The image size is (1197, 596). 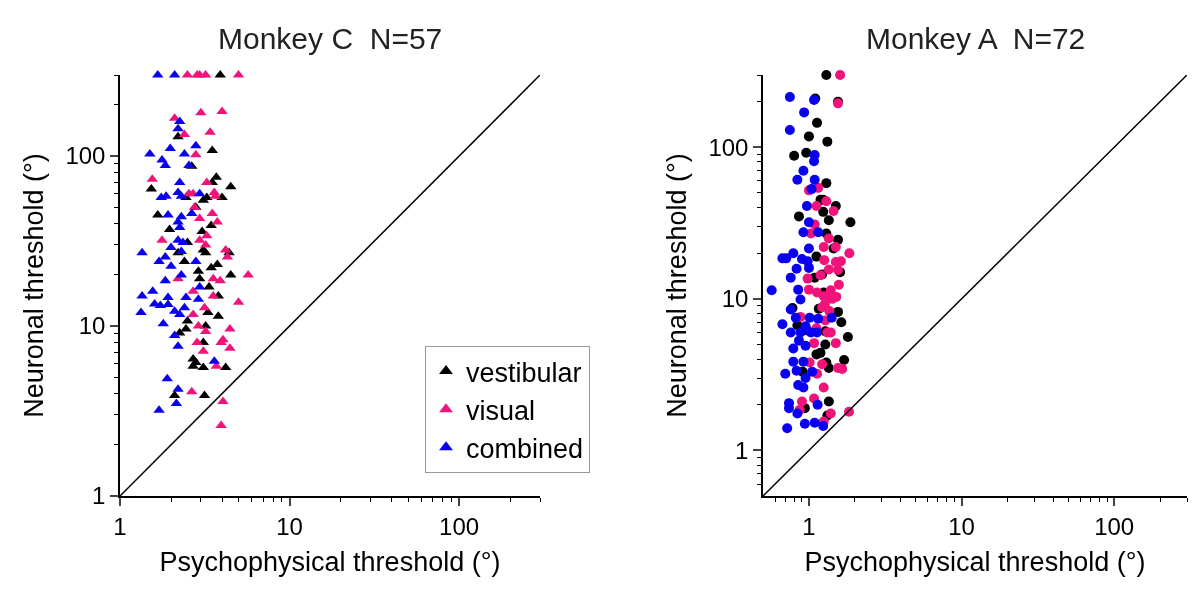 I want to click on chart-title: Monkey A N=72, so click(x=976, y=38).